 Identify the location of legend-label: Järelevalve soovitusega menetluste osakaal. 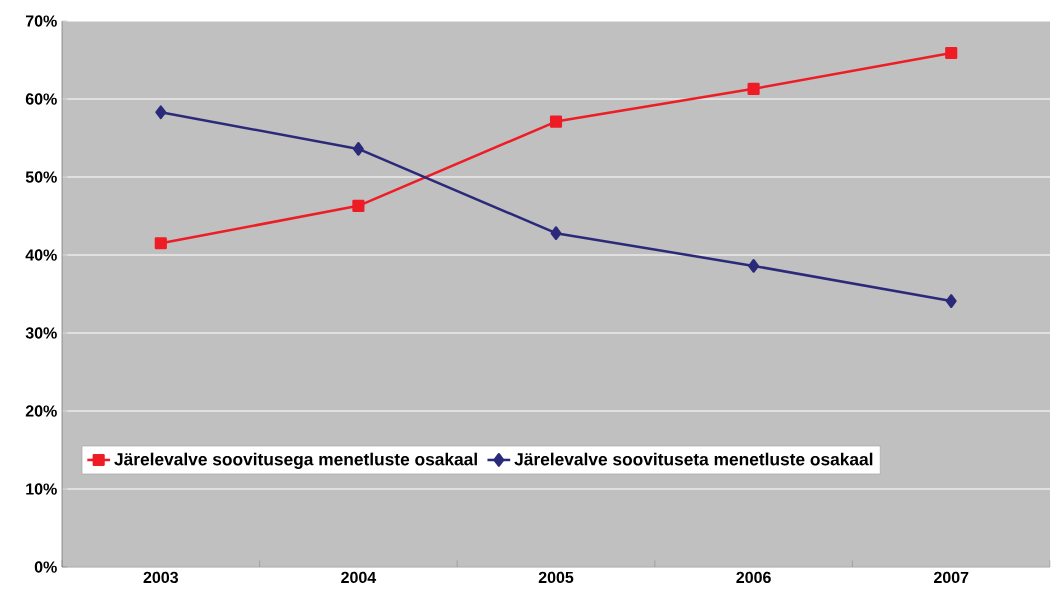
(295, 460).